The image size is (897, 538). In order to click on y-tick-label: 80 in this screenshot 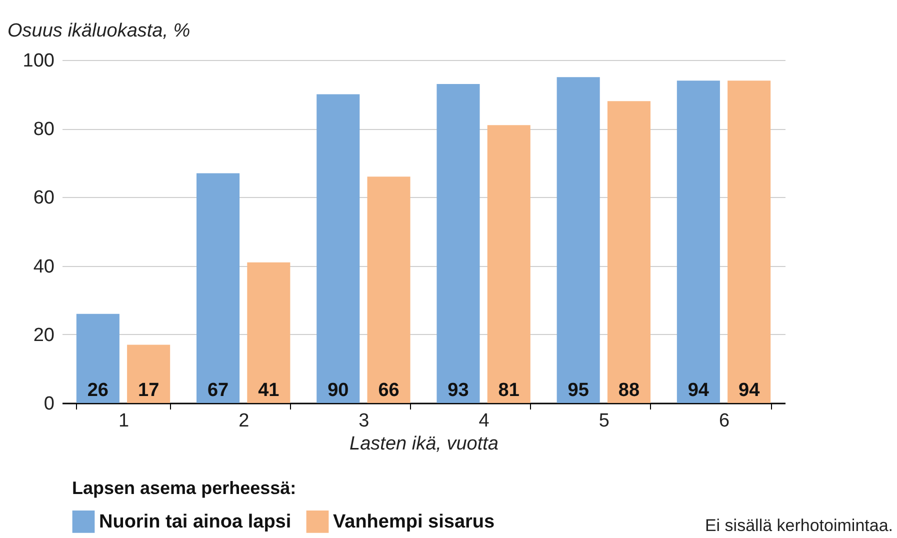, I will do `click(43, 129)`.